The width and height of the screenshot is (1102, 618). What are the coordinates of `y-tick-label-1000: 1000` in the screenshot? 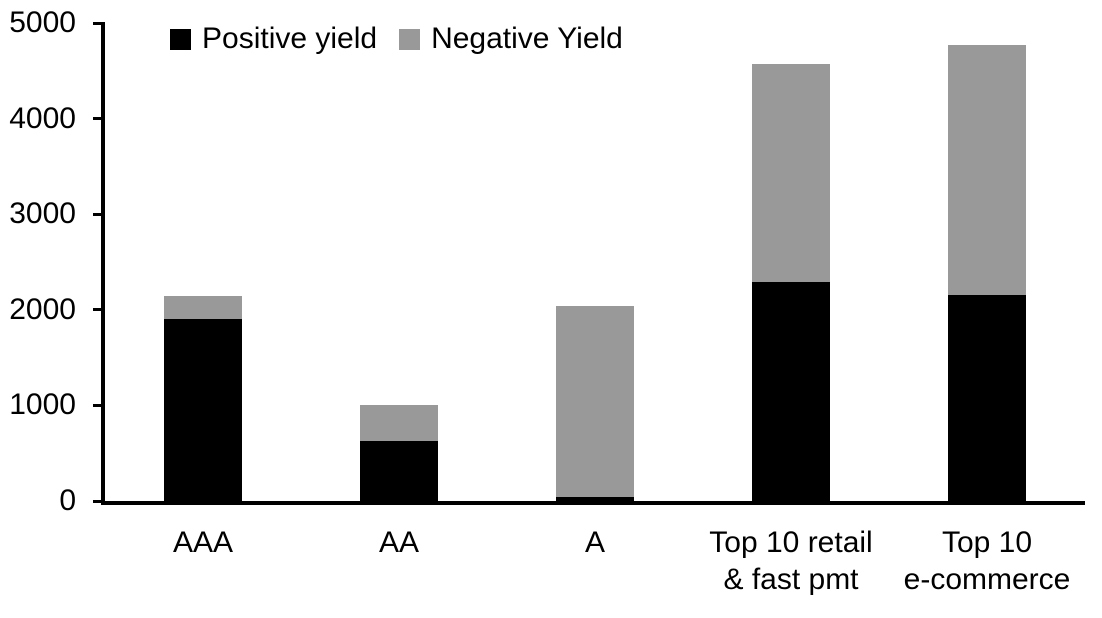 It's located at (42, 405).